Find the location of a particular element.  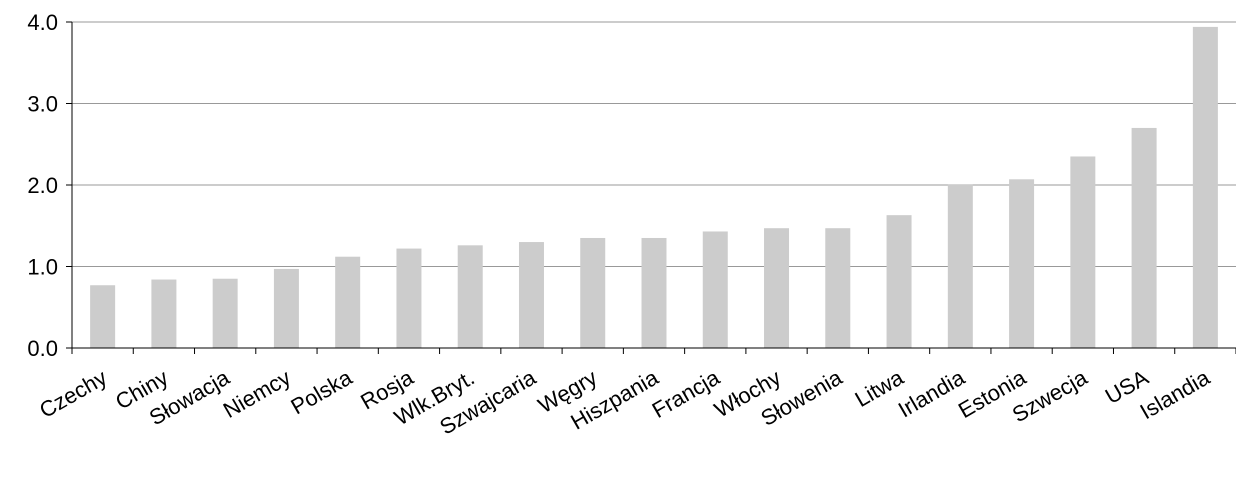

y-tick-label: 4.0 is located at coordinates (42, 22).